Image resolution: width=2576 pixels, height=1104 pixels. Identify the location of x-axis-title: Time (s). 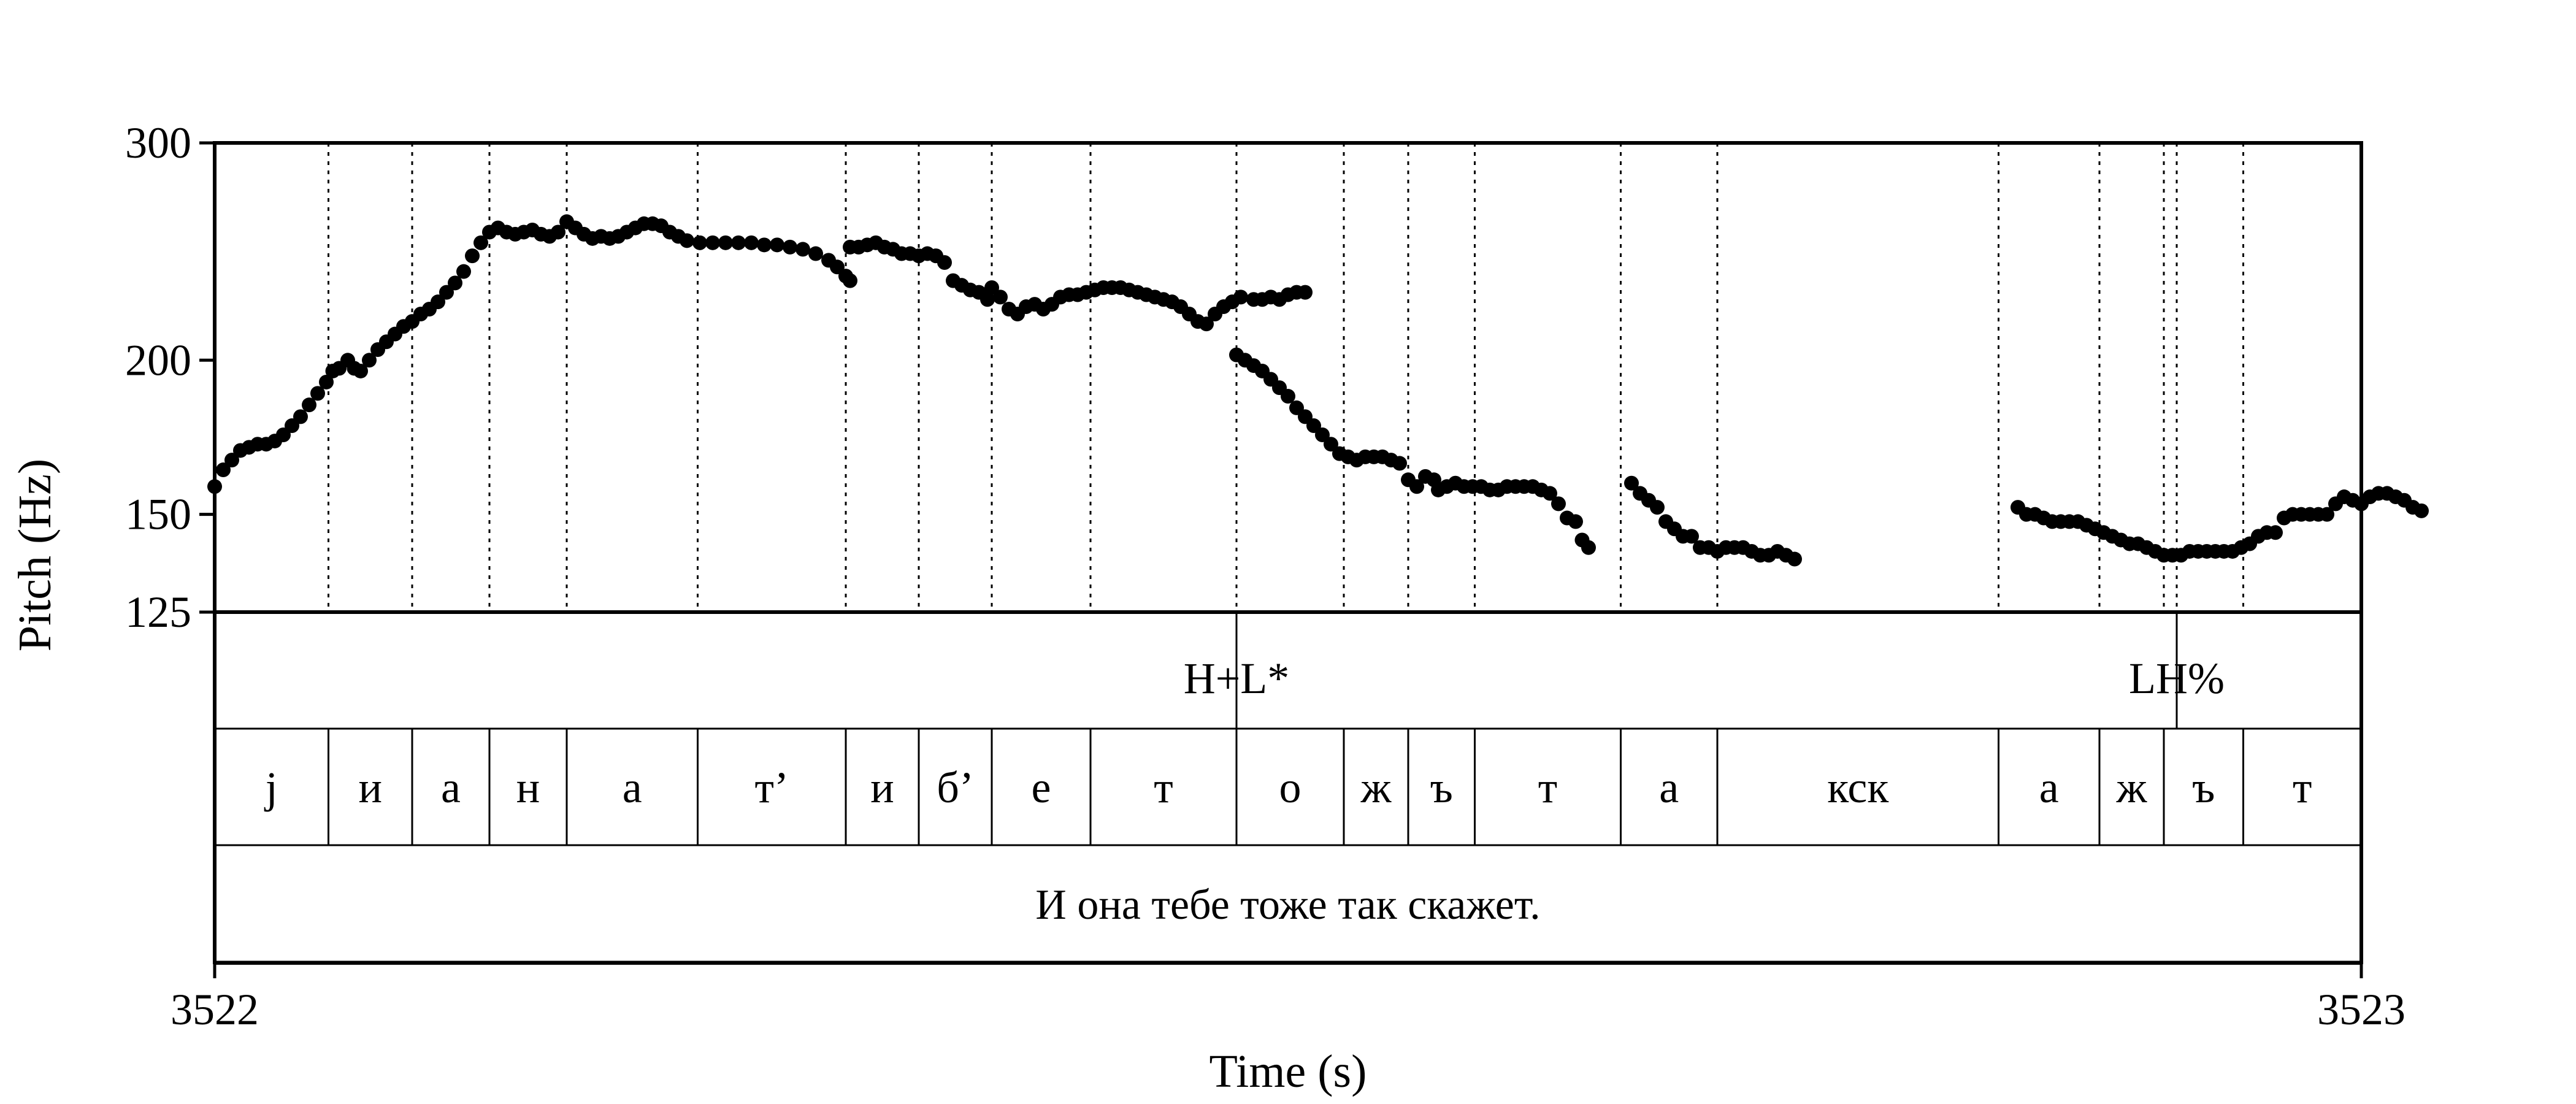
(1288, 1071).